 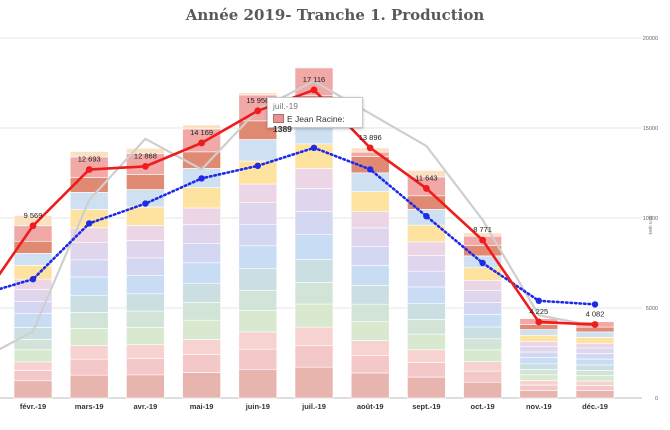 What do you see at coordinates (539, 406) in the screenshot?
I see `x-tick-label: nov.-19` at bounding box center [539, 406].